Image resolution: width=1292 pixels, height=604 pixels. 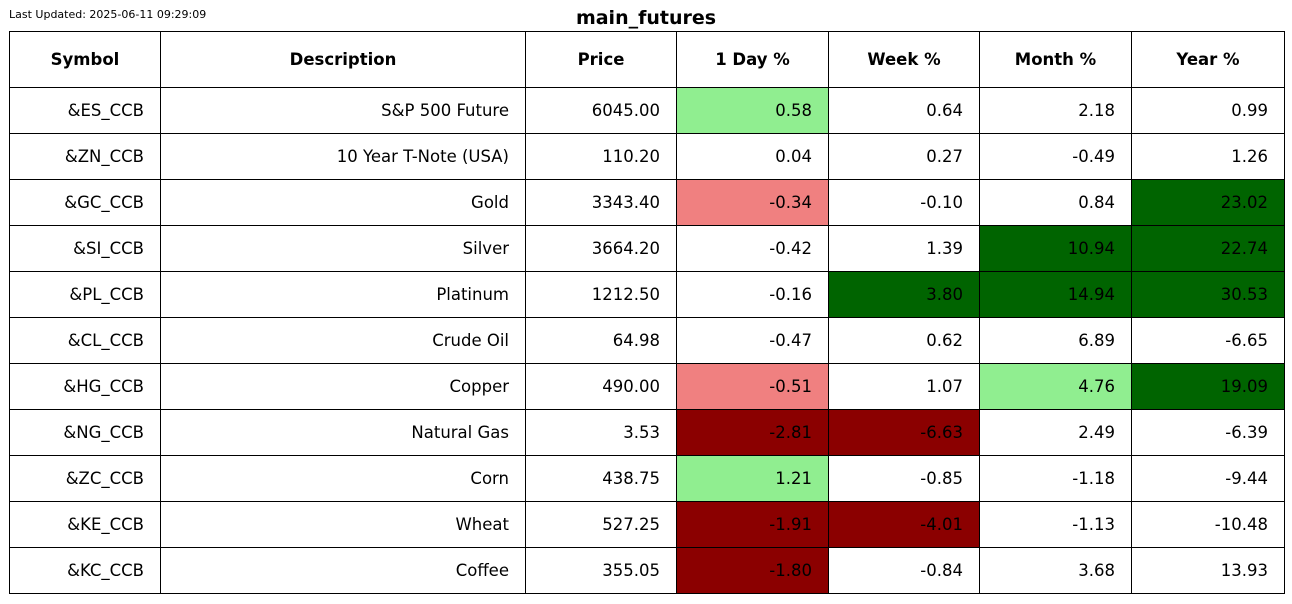 I want to click on cell-description: S&P 500 Future, so click(x=343, y=110).